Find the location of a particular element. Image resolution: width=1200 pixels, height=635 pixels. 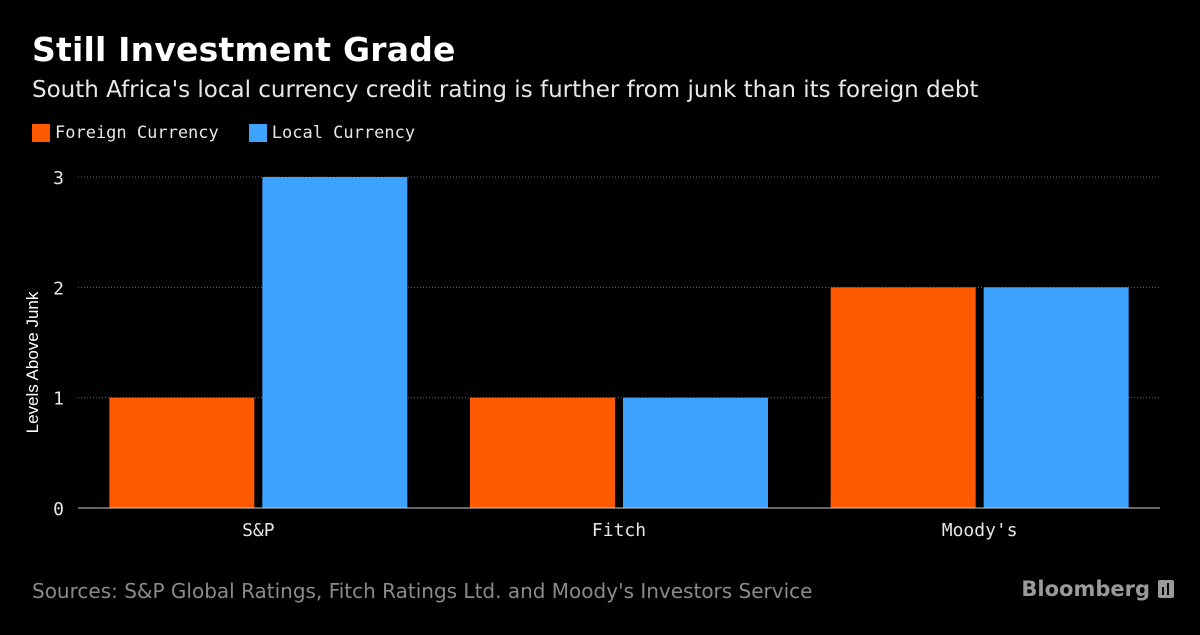

y-tick-label-3: 3 is located at coordinates (58, 178).